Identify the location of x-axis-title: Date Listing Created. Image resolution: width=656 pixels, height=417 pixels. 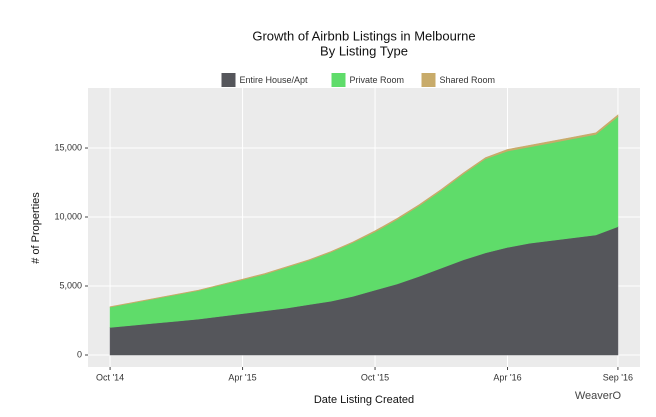
(364, 400).